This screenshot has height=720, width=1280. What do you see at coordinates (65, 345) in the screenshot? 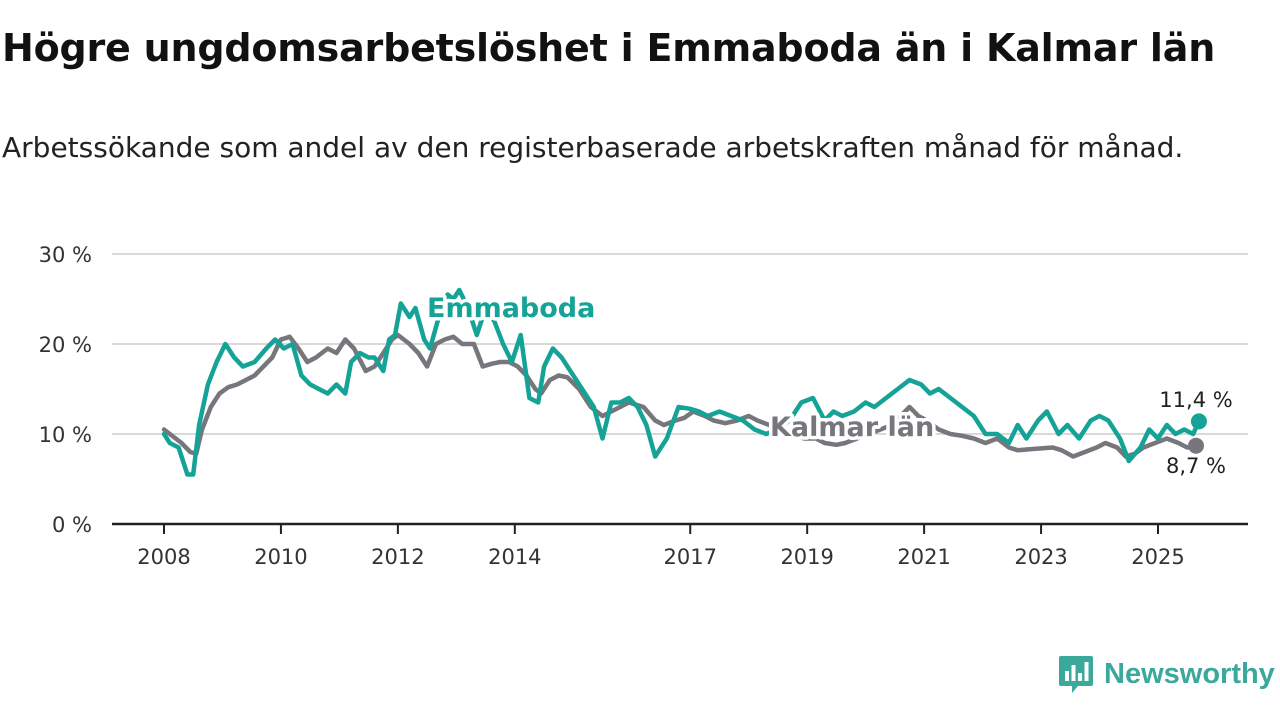
I see `y-tick-label: 20 %` at bounding box center [65, 345].